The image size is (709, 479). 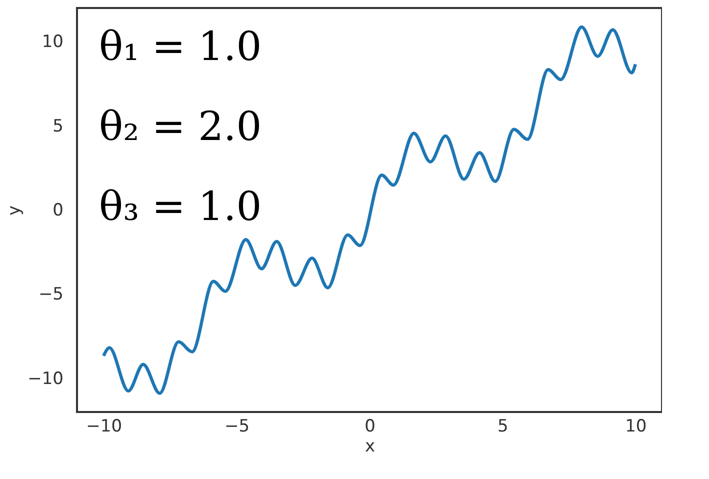 I want to click on x-tick-label: −10, so click(x=104, y=426).